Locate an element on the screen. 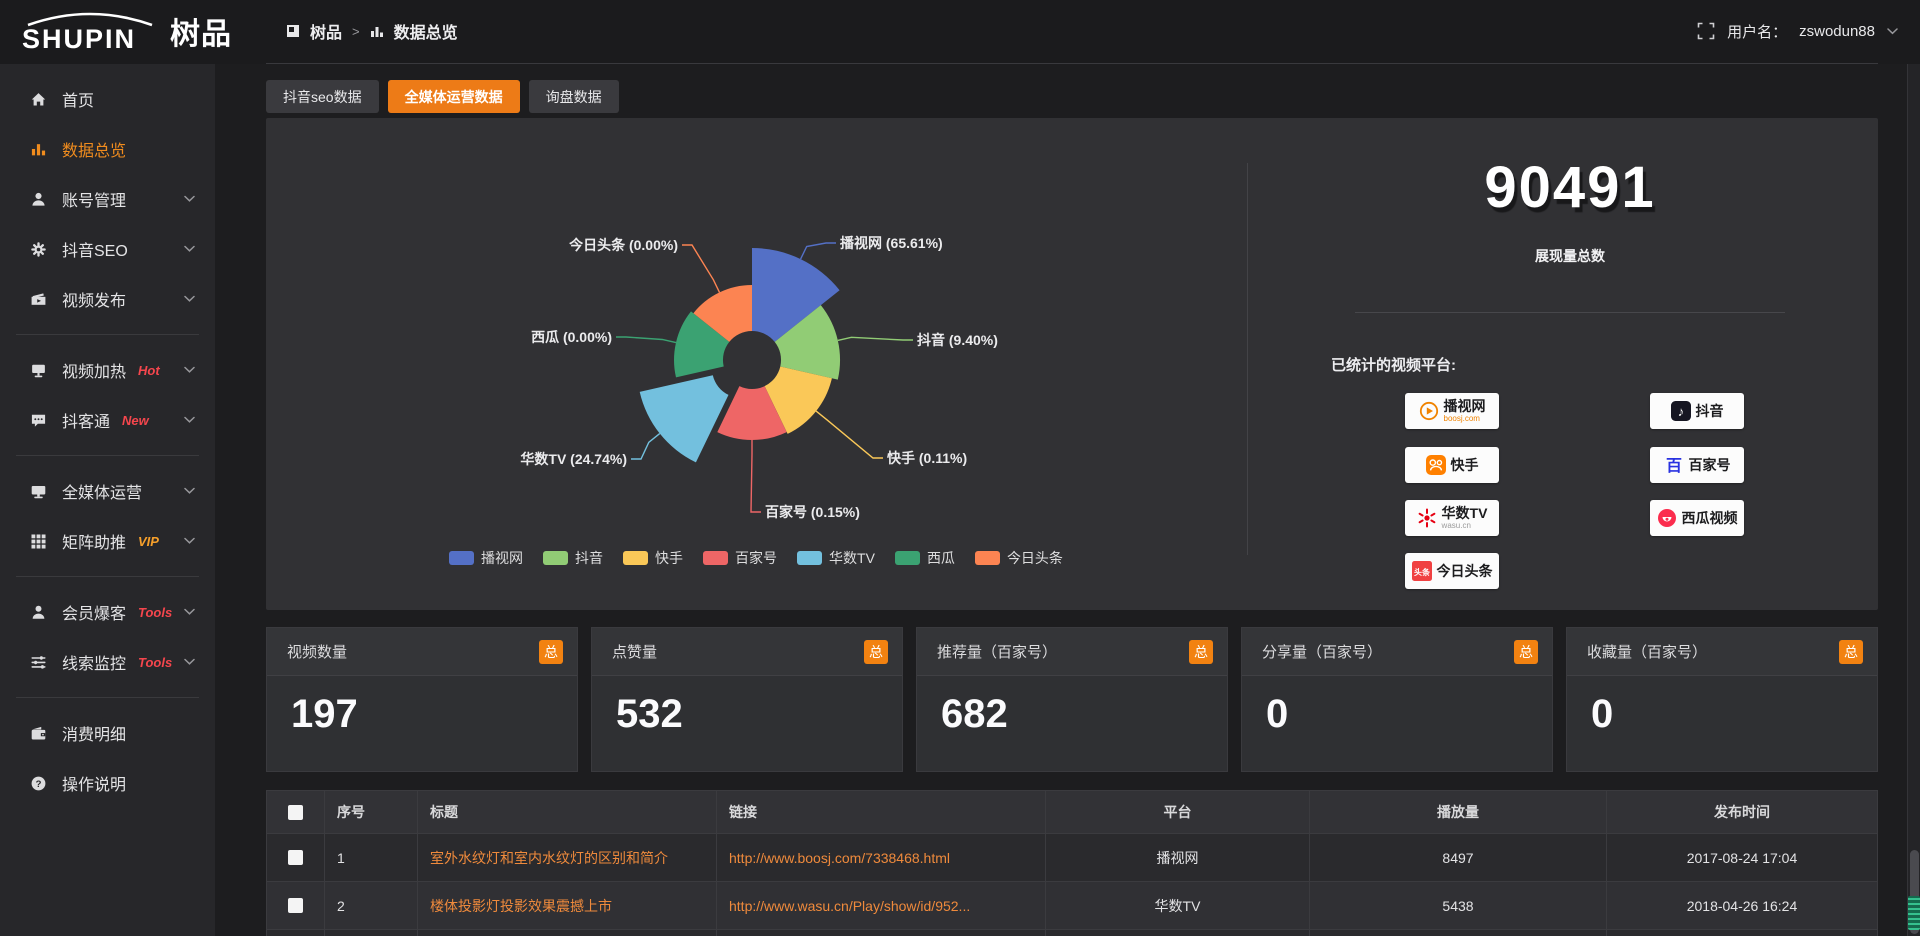 Image resolution: width=1920 pixels, height=936 pixels. legend-item: 快手 is located at coordinates (653, 558).